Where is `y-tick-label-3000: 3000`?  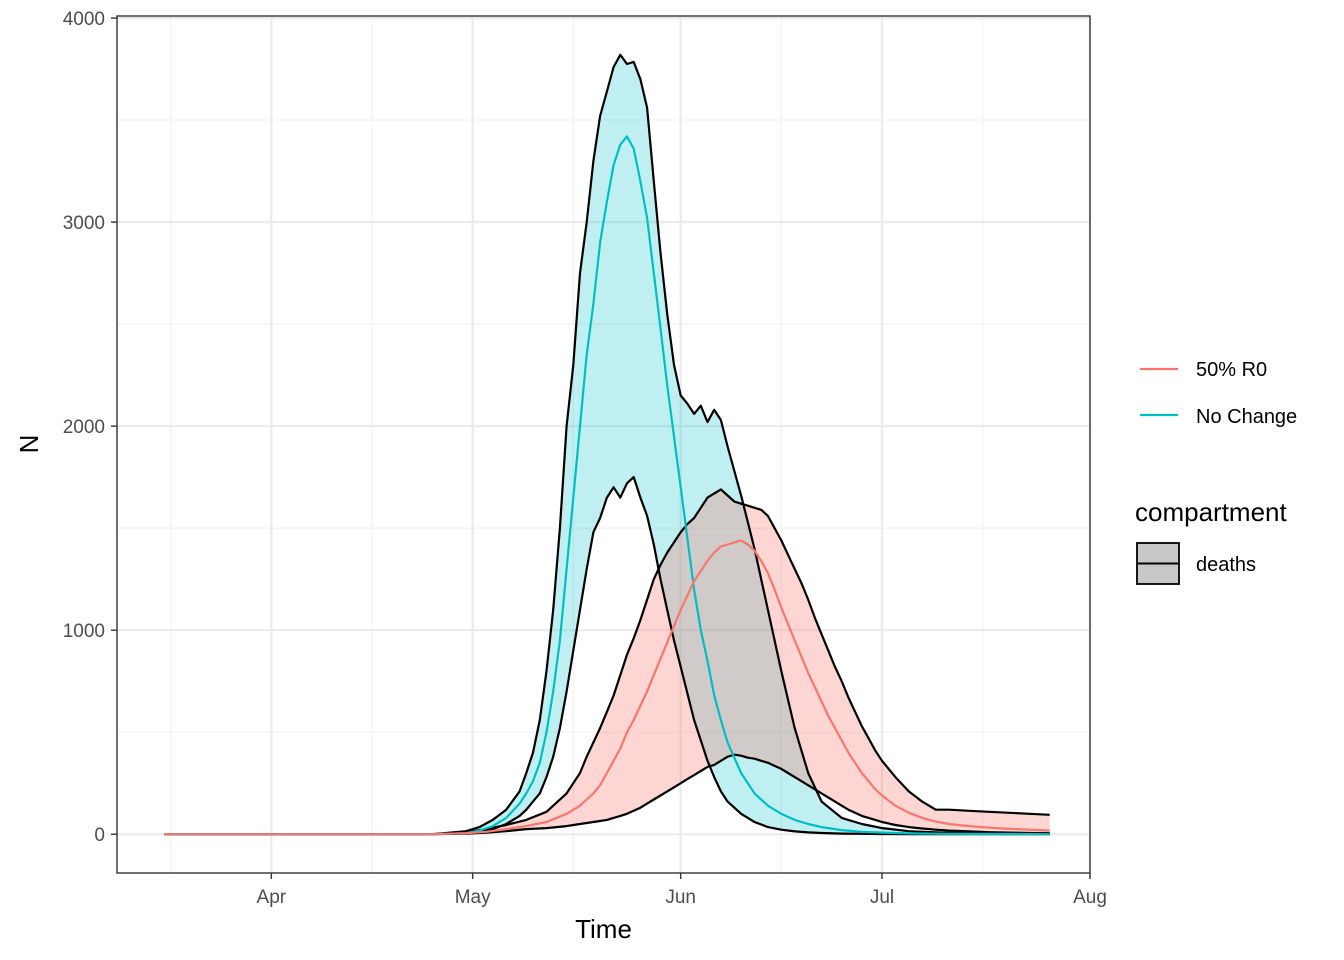 y-tick-label-3000: 3000 is located at coordinates (84, 223).